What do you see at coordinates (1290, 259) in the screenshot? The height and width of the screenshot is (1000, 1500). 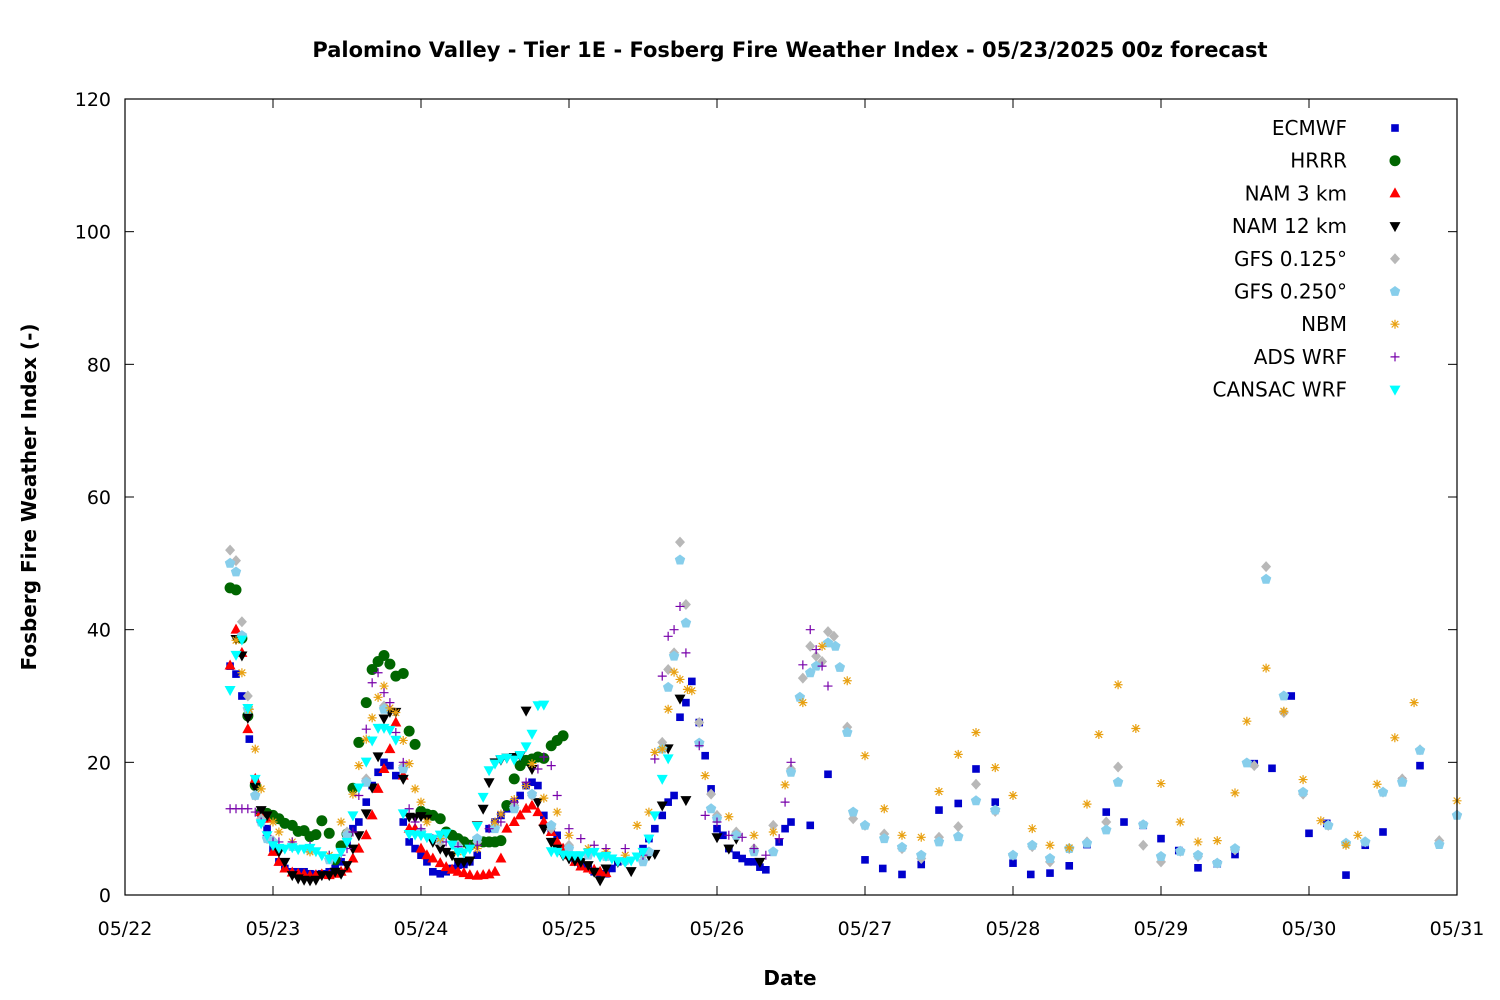 I see `legend-label: GFS 0.125°` at bounding box center [1290, 259].